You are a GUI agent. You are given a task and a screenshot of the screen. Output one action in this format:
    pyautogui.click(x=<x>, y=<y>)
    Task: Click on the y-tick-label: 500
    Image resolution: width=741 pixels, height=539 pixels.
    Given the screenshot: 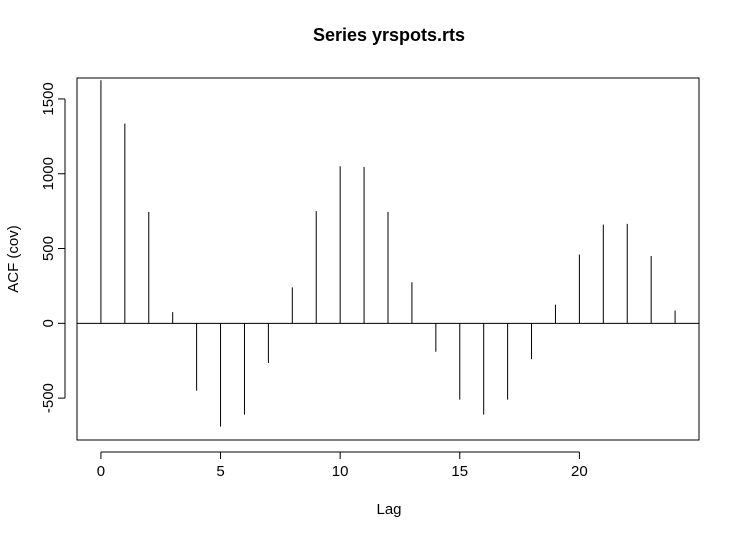 What is the action you would take?
    pyautogui.click(x=48, y=248)
    